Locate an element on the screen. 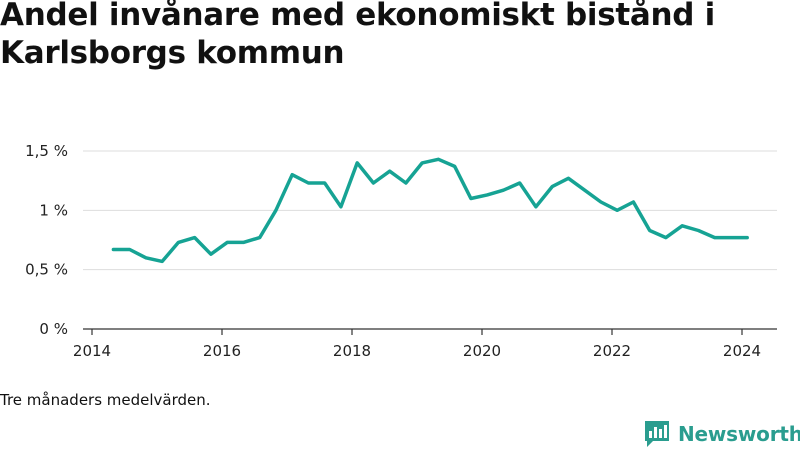  x-tick-label: 2014 is located at coordinates (92, 351).